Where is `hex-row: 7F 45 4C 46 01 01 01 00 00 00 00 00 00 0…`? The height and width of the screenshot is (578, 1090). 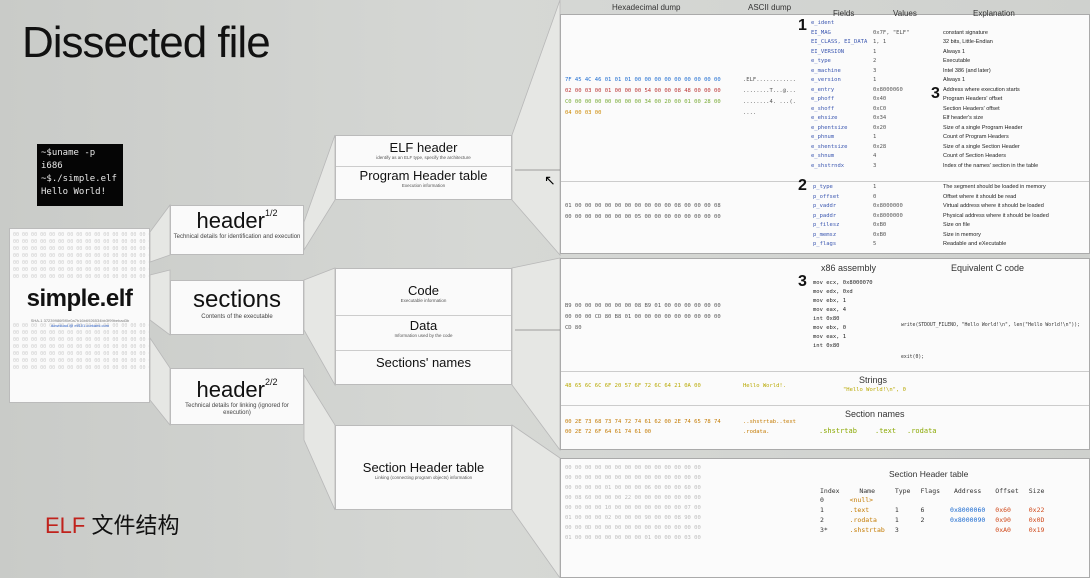
hex-row: 7F 45 4C 46 01 01 01 00 00 00 00 00 00 0… is located at coordinates (643, 80).